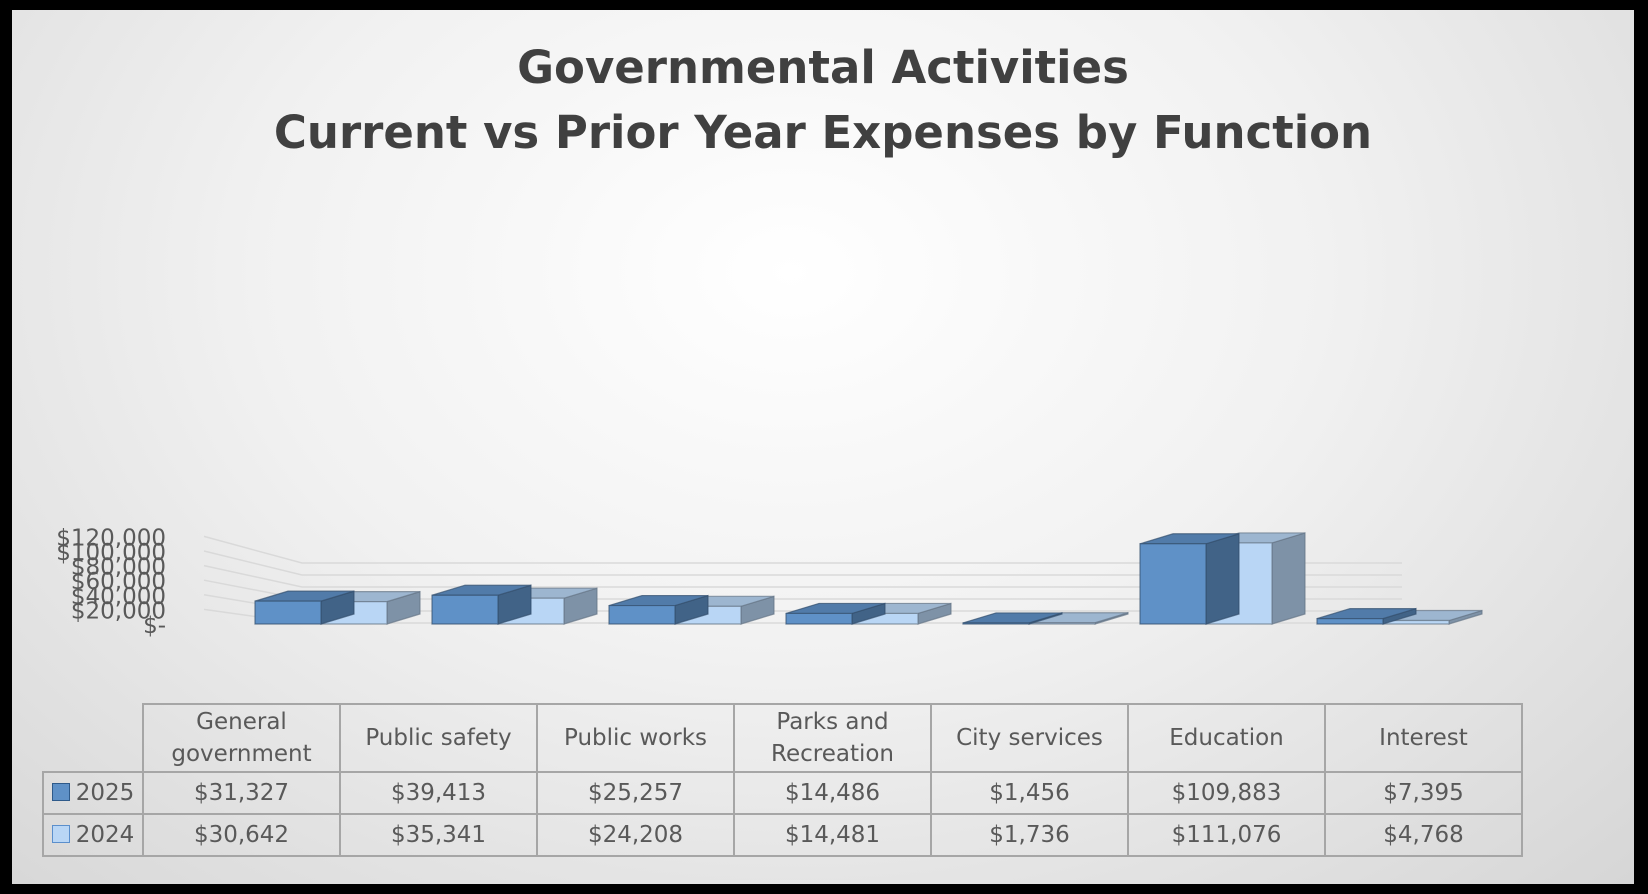 The height and width of the screenshot is (894, 1648). I want to click on category-header: Public works, so click(635, 738).